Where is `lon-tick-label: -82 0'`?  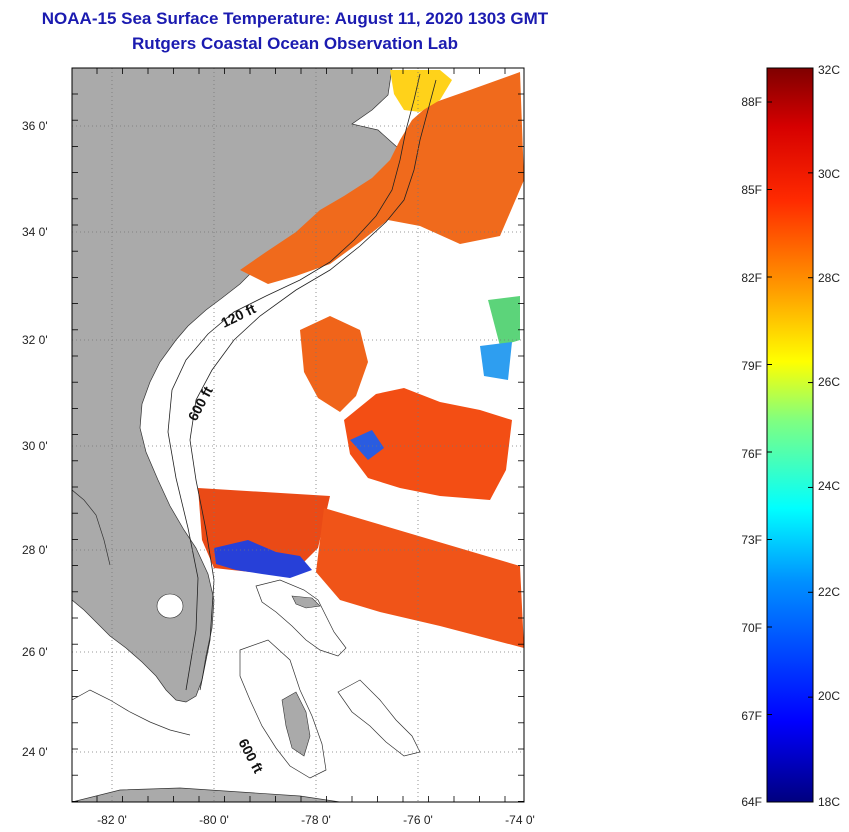 lon-tick-label: -82 0' is located at coordinates (112, 820).